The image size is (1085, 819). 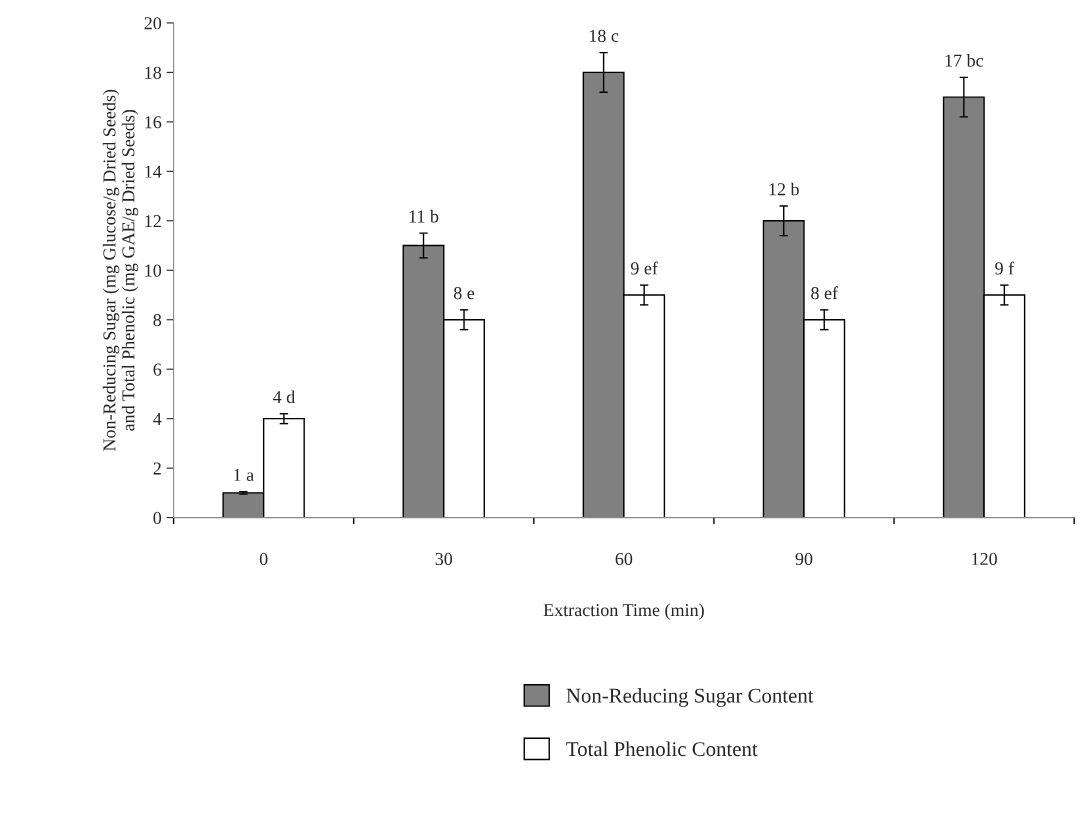 I want to click on data-label: 11 b, so click(x=424, y=216).